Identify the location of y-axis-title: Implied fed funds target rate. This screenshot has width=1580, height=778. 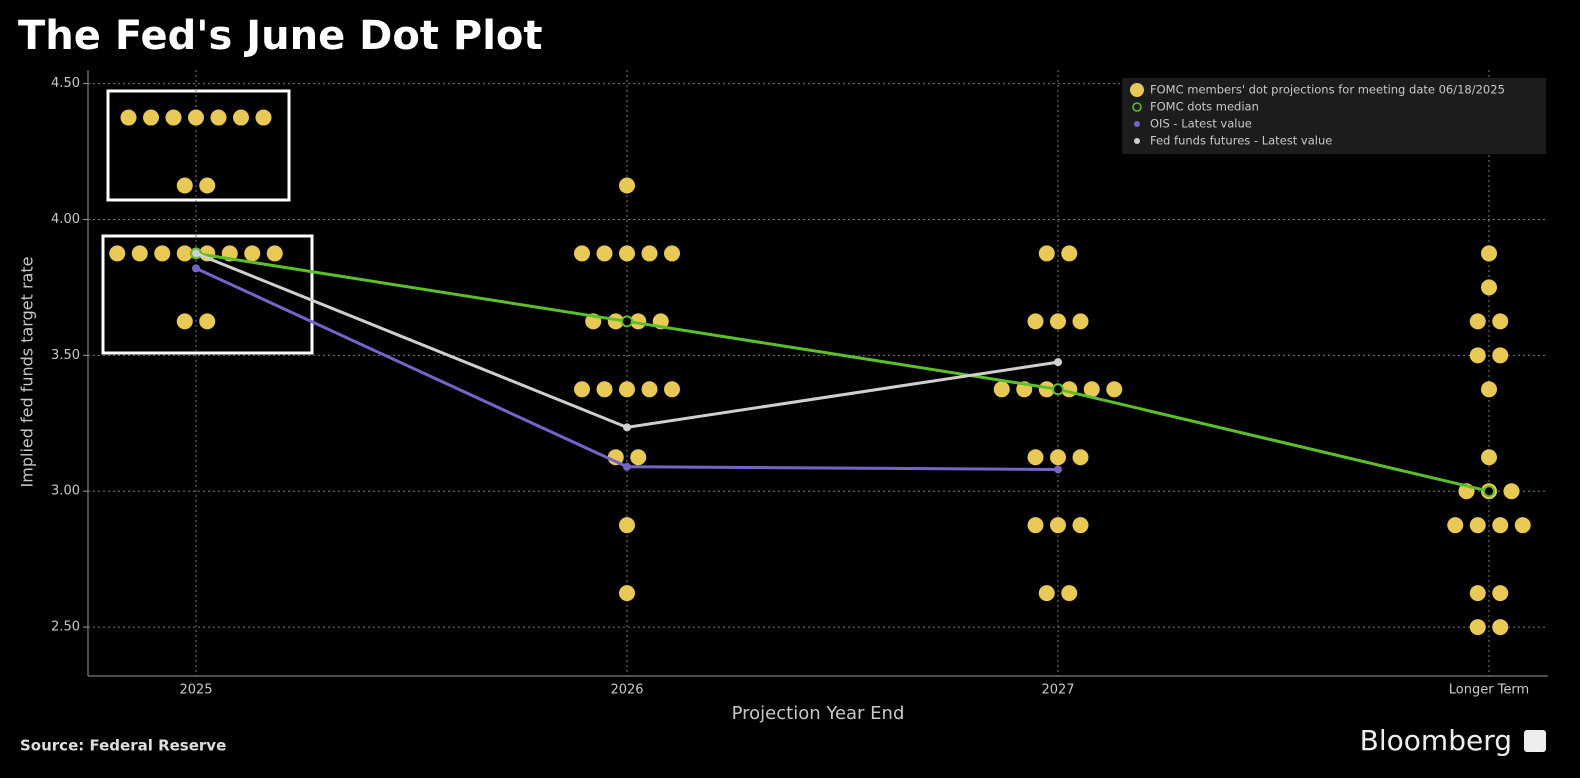
(27, 372).